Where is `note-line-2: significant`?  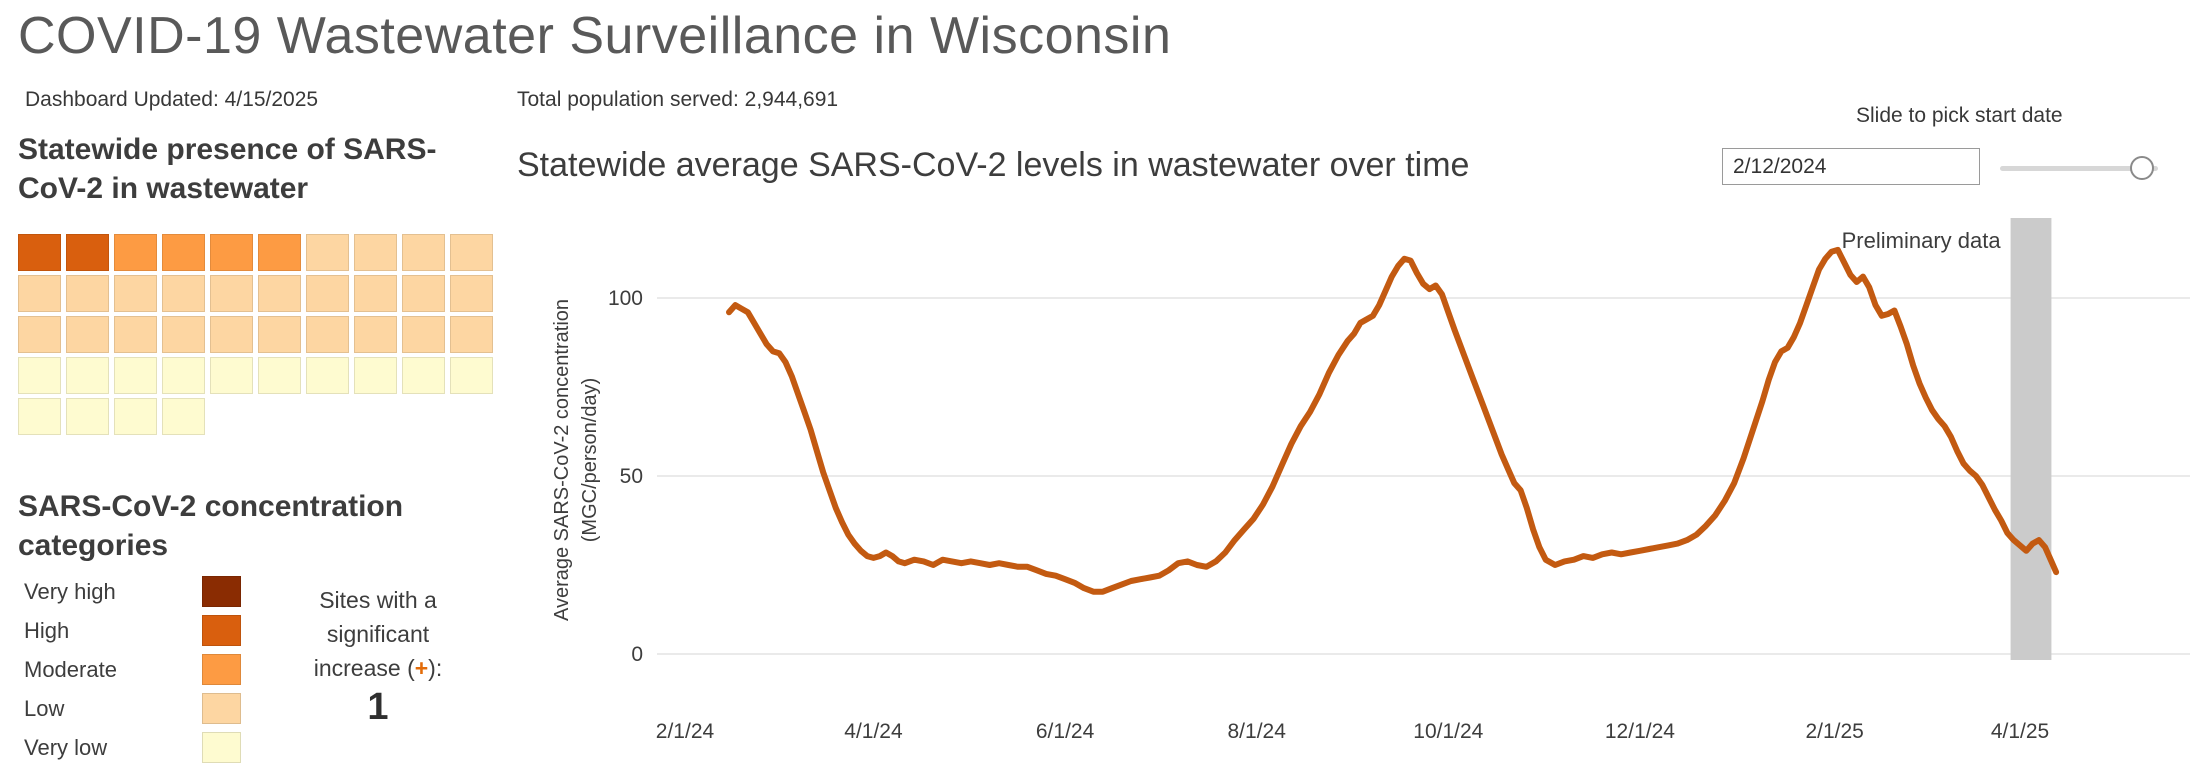
note-line-2: significant is located at coordinates (378, 634).